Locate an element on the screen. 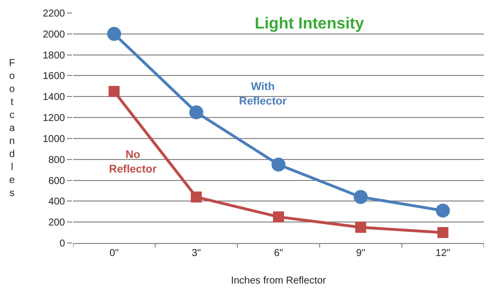  series-label: No Reflector is located at coordinates (133, 162).